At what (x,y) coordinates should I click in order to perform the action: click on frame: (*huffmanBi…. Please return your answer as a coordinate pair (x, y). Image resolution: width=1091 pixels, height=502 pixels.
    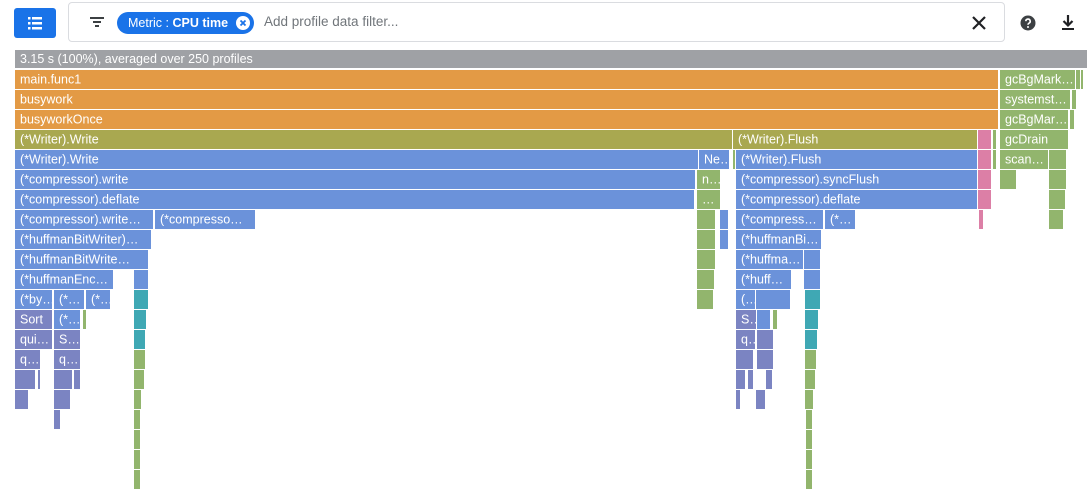
    Looking at the image, I should click on (778, 239).